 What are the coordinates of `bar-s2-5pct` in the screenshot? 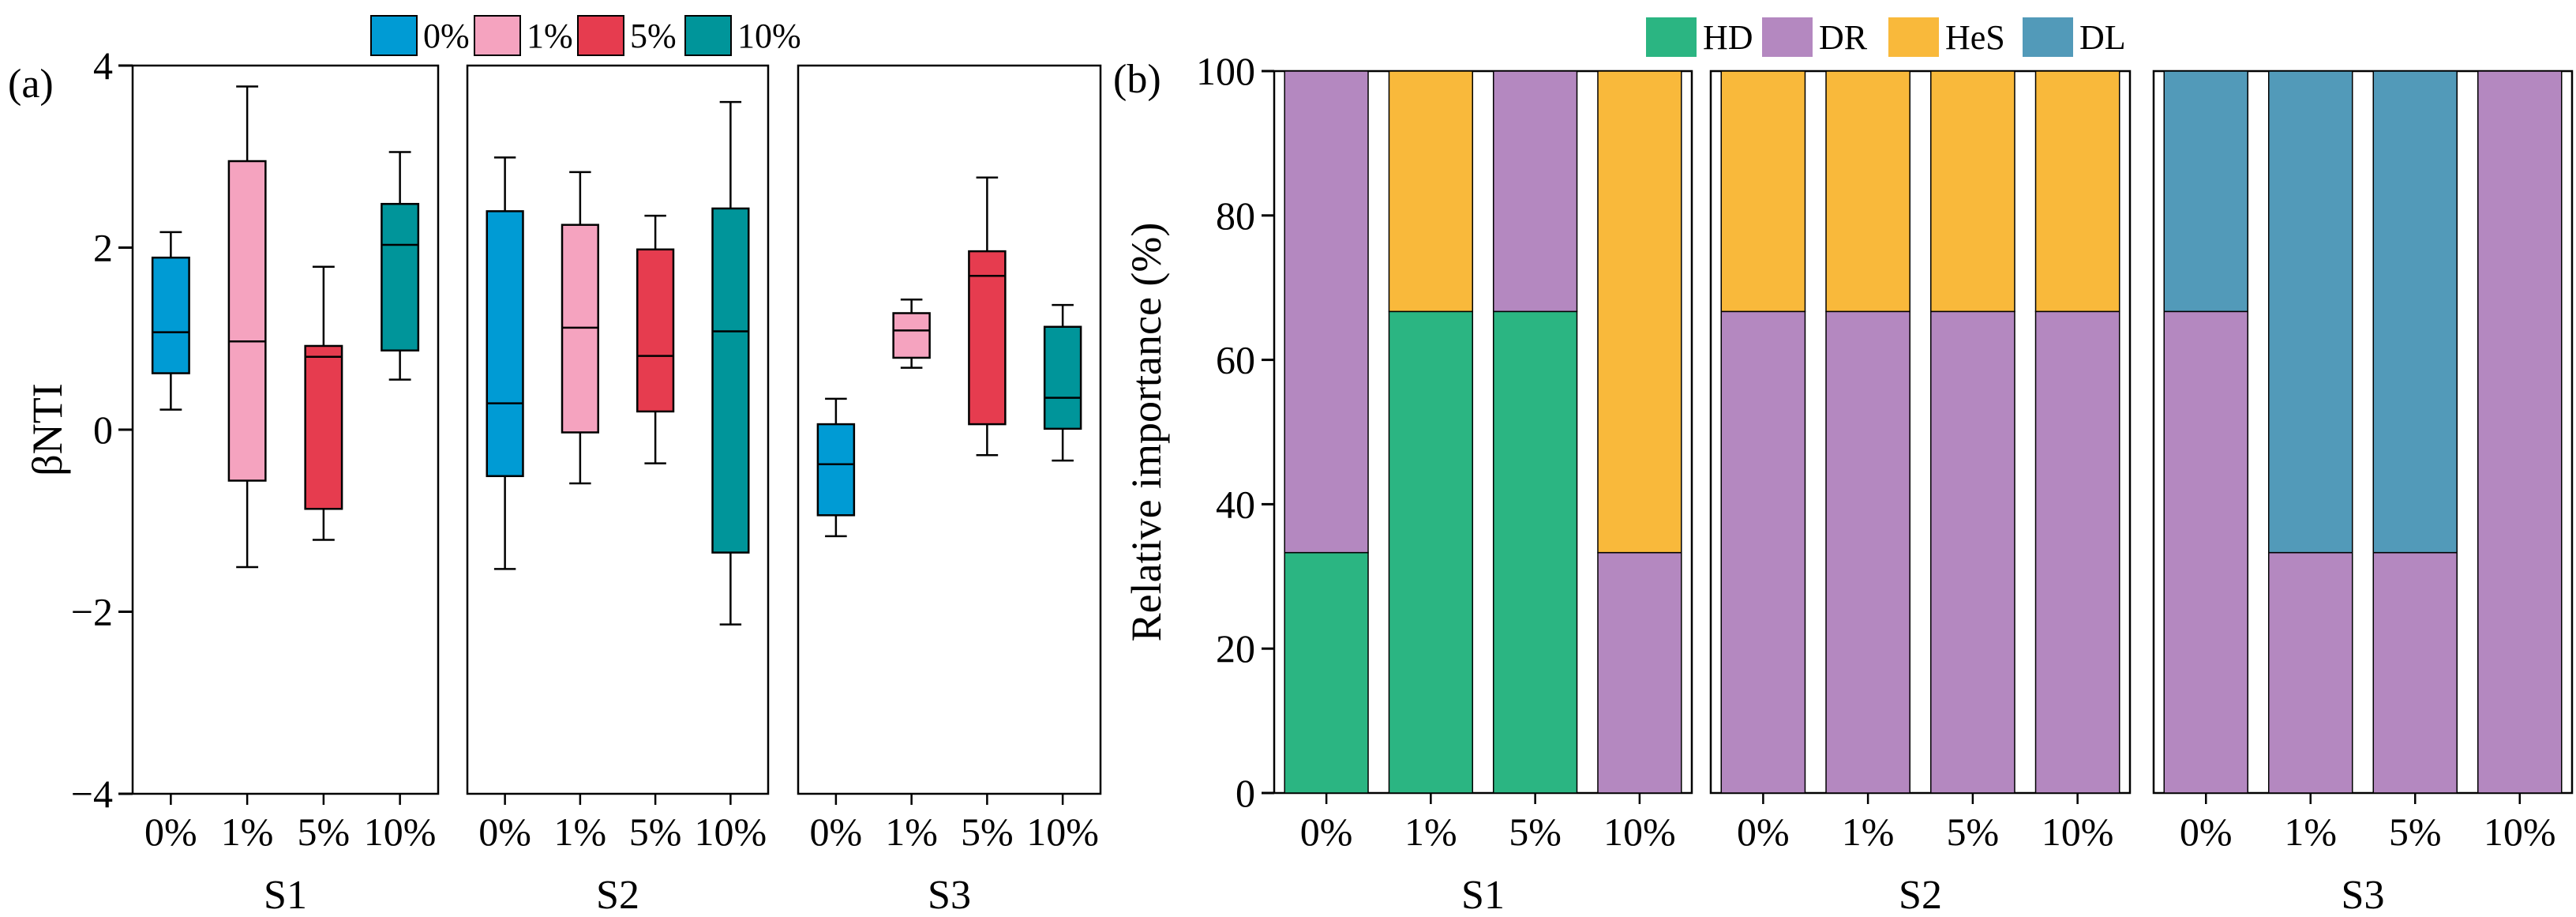 It's located at (1972, 432).